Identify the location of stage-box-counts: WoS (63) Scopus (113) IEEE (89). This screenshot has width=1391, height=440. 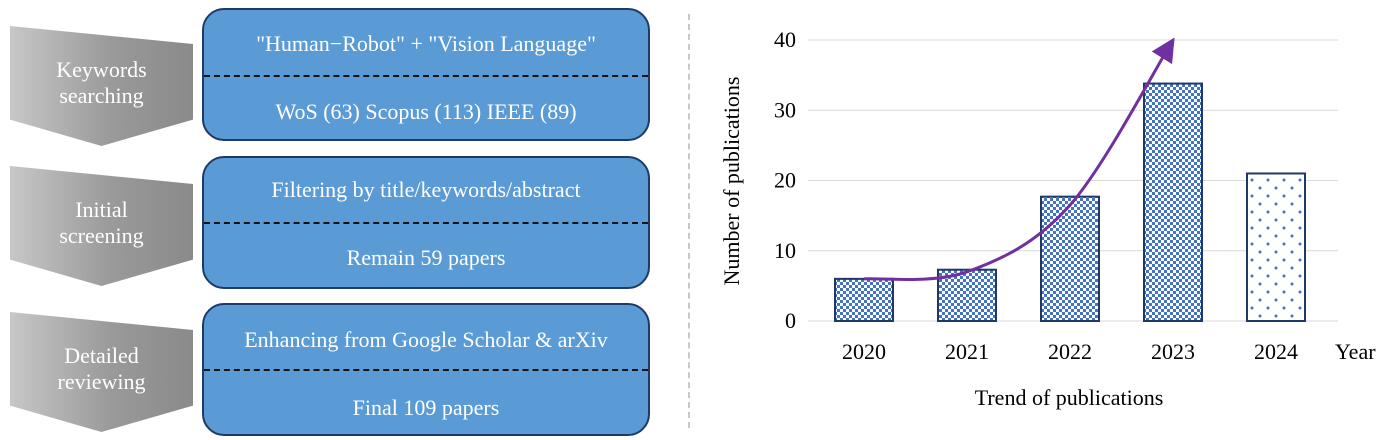
(426, 111).